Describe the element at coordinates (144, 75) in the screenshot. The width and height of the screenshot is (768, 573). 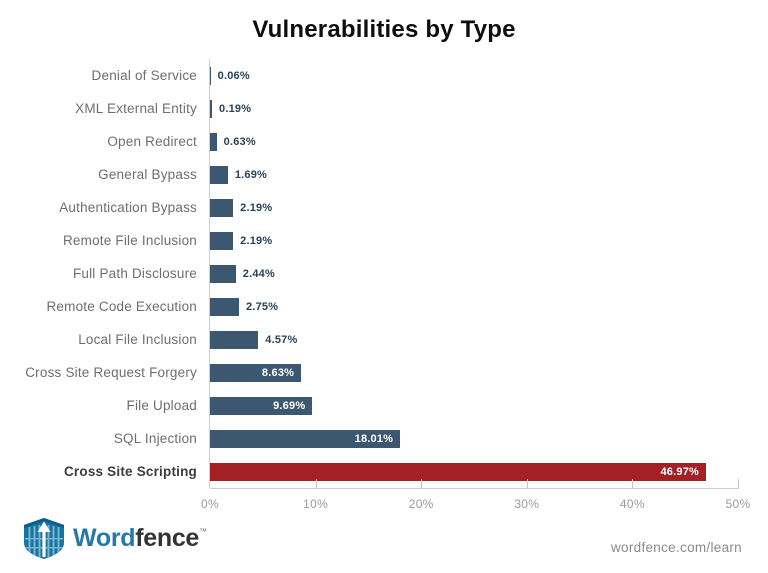
I see `category-label: Denial of Service` at that location.